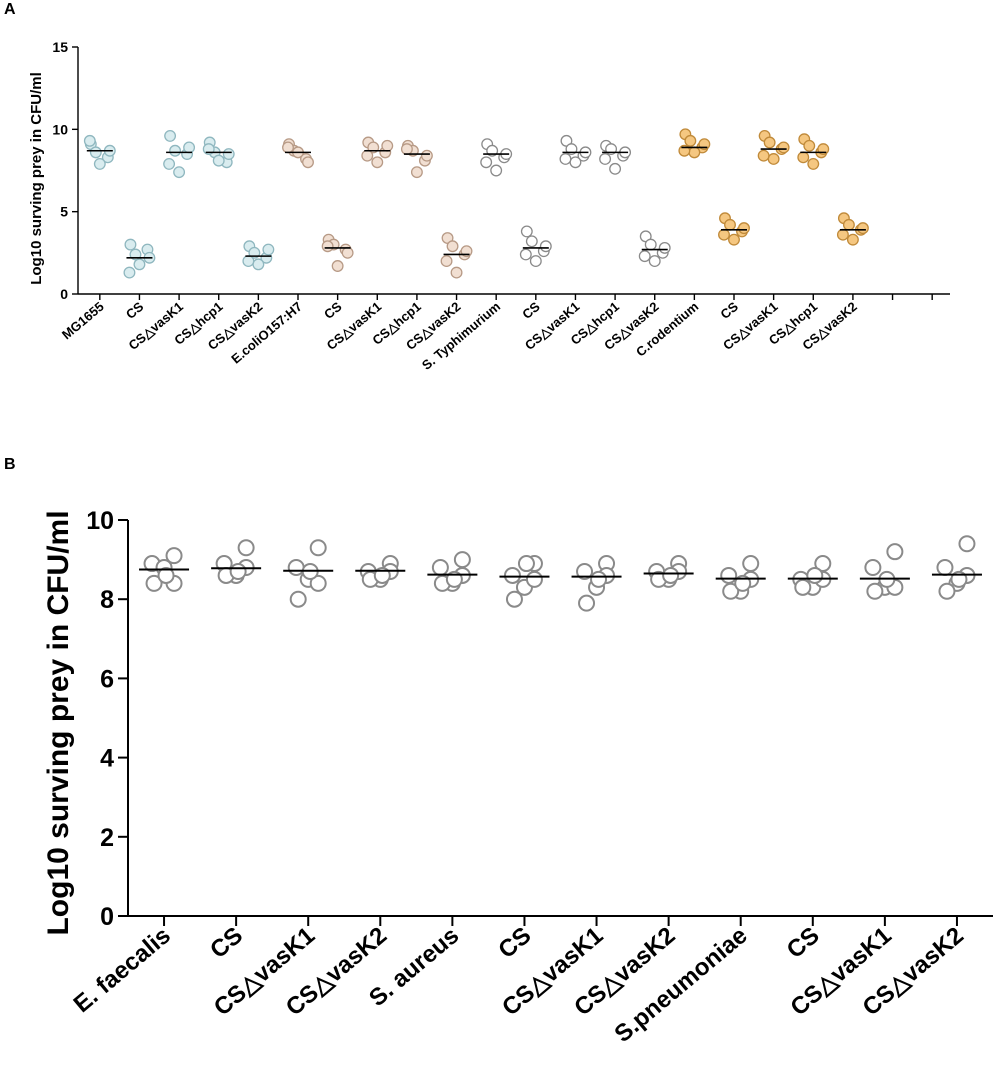 The image size is (1000, 1084). I want to click on y-tick-label-a: 0, so click(64, 294).